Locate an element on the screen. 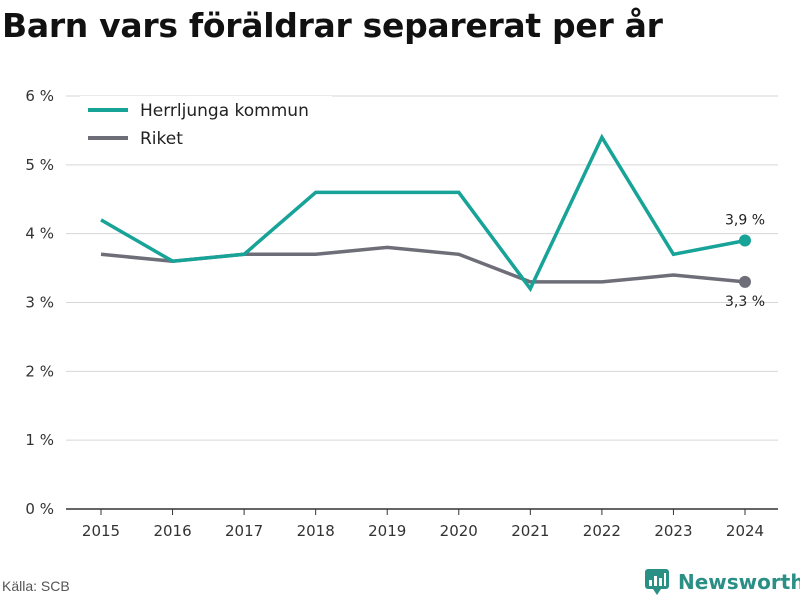  newsworthy-logo-icon is located at coordinates (657, 582).